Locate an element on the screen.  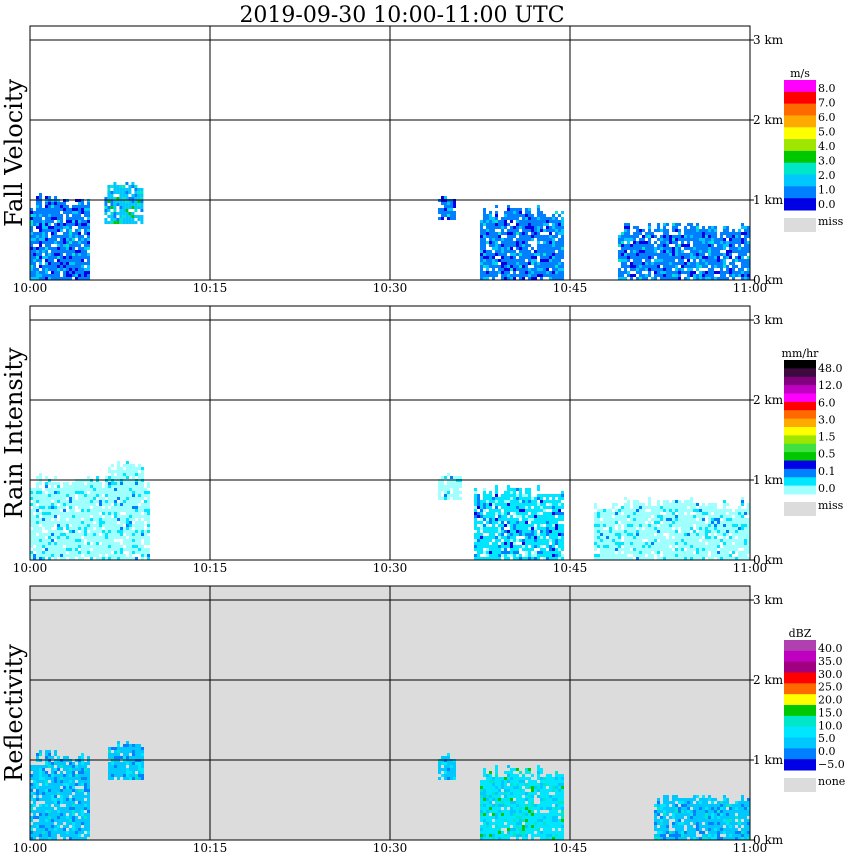
colorbar-label: 40.0 is located at coordinates (830, 648).